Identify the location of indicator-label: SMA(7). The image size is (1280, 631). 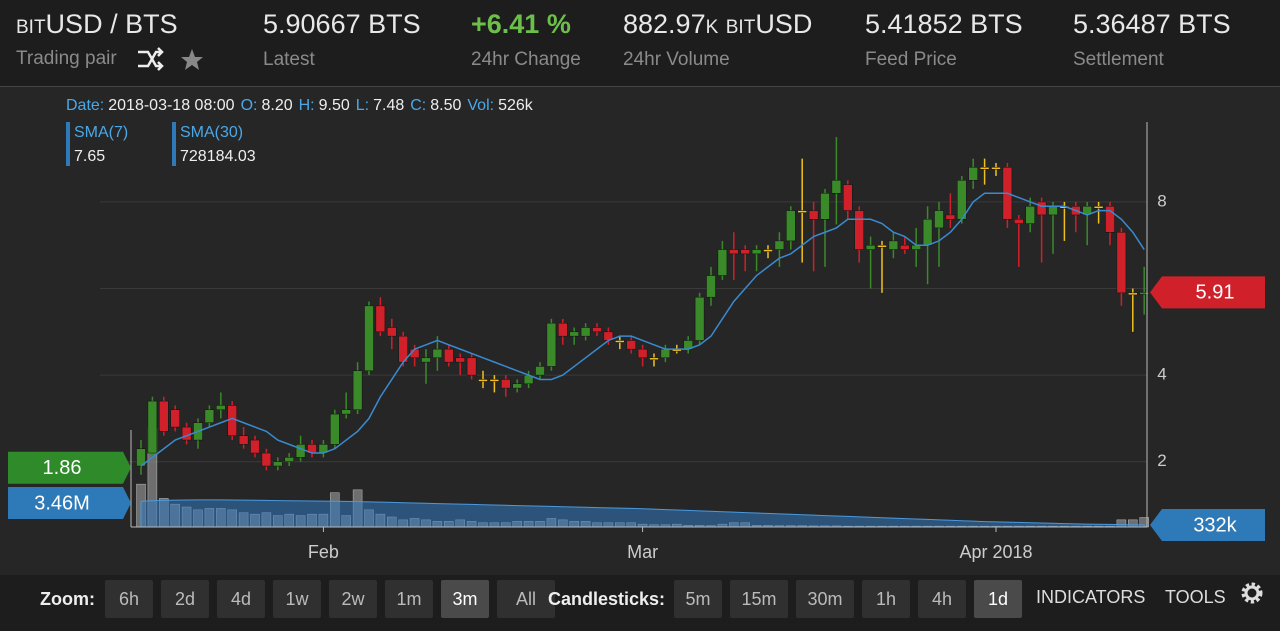
(101, 132).